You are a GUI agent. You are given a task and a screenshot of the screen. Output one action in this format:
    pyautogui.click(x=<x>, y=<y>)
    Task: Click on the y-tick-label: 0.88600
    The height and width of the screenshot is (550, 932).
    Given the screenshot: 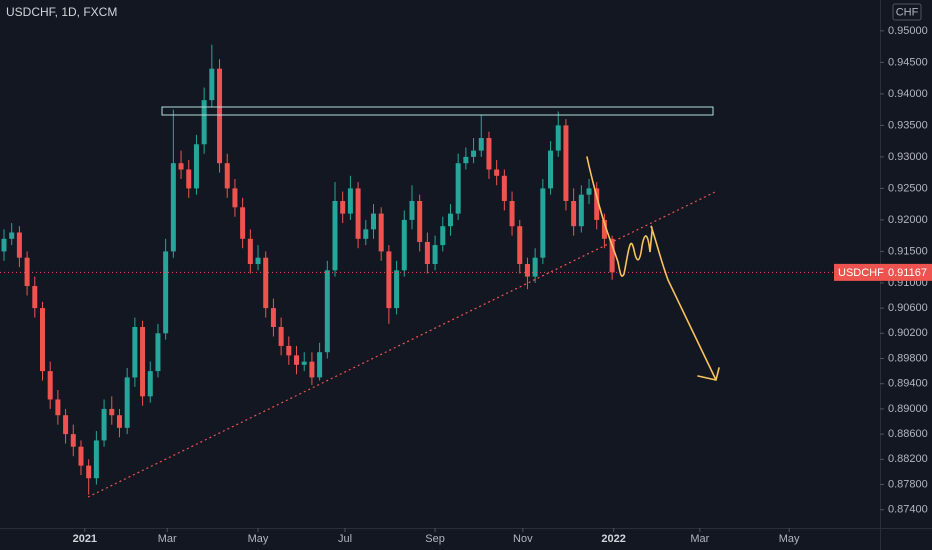 What is the action you would take?
    pyautogui.click(x=908, y=434)
    